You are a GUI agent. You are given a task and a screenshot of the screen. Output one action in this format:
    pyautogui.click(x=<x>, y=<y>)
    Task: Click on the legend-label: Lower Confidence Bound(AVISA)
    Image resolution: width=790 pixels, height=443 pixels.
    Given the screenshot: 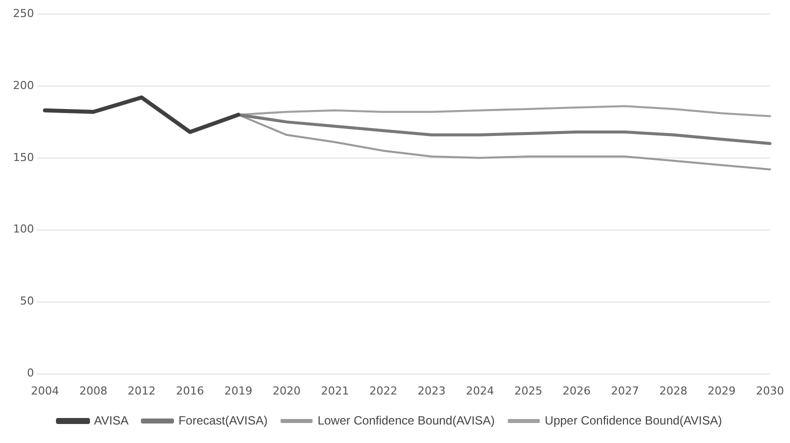 What is the action you would take?
    pyautogui.click(x=406, y=420)
    